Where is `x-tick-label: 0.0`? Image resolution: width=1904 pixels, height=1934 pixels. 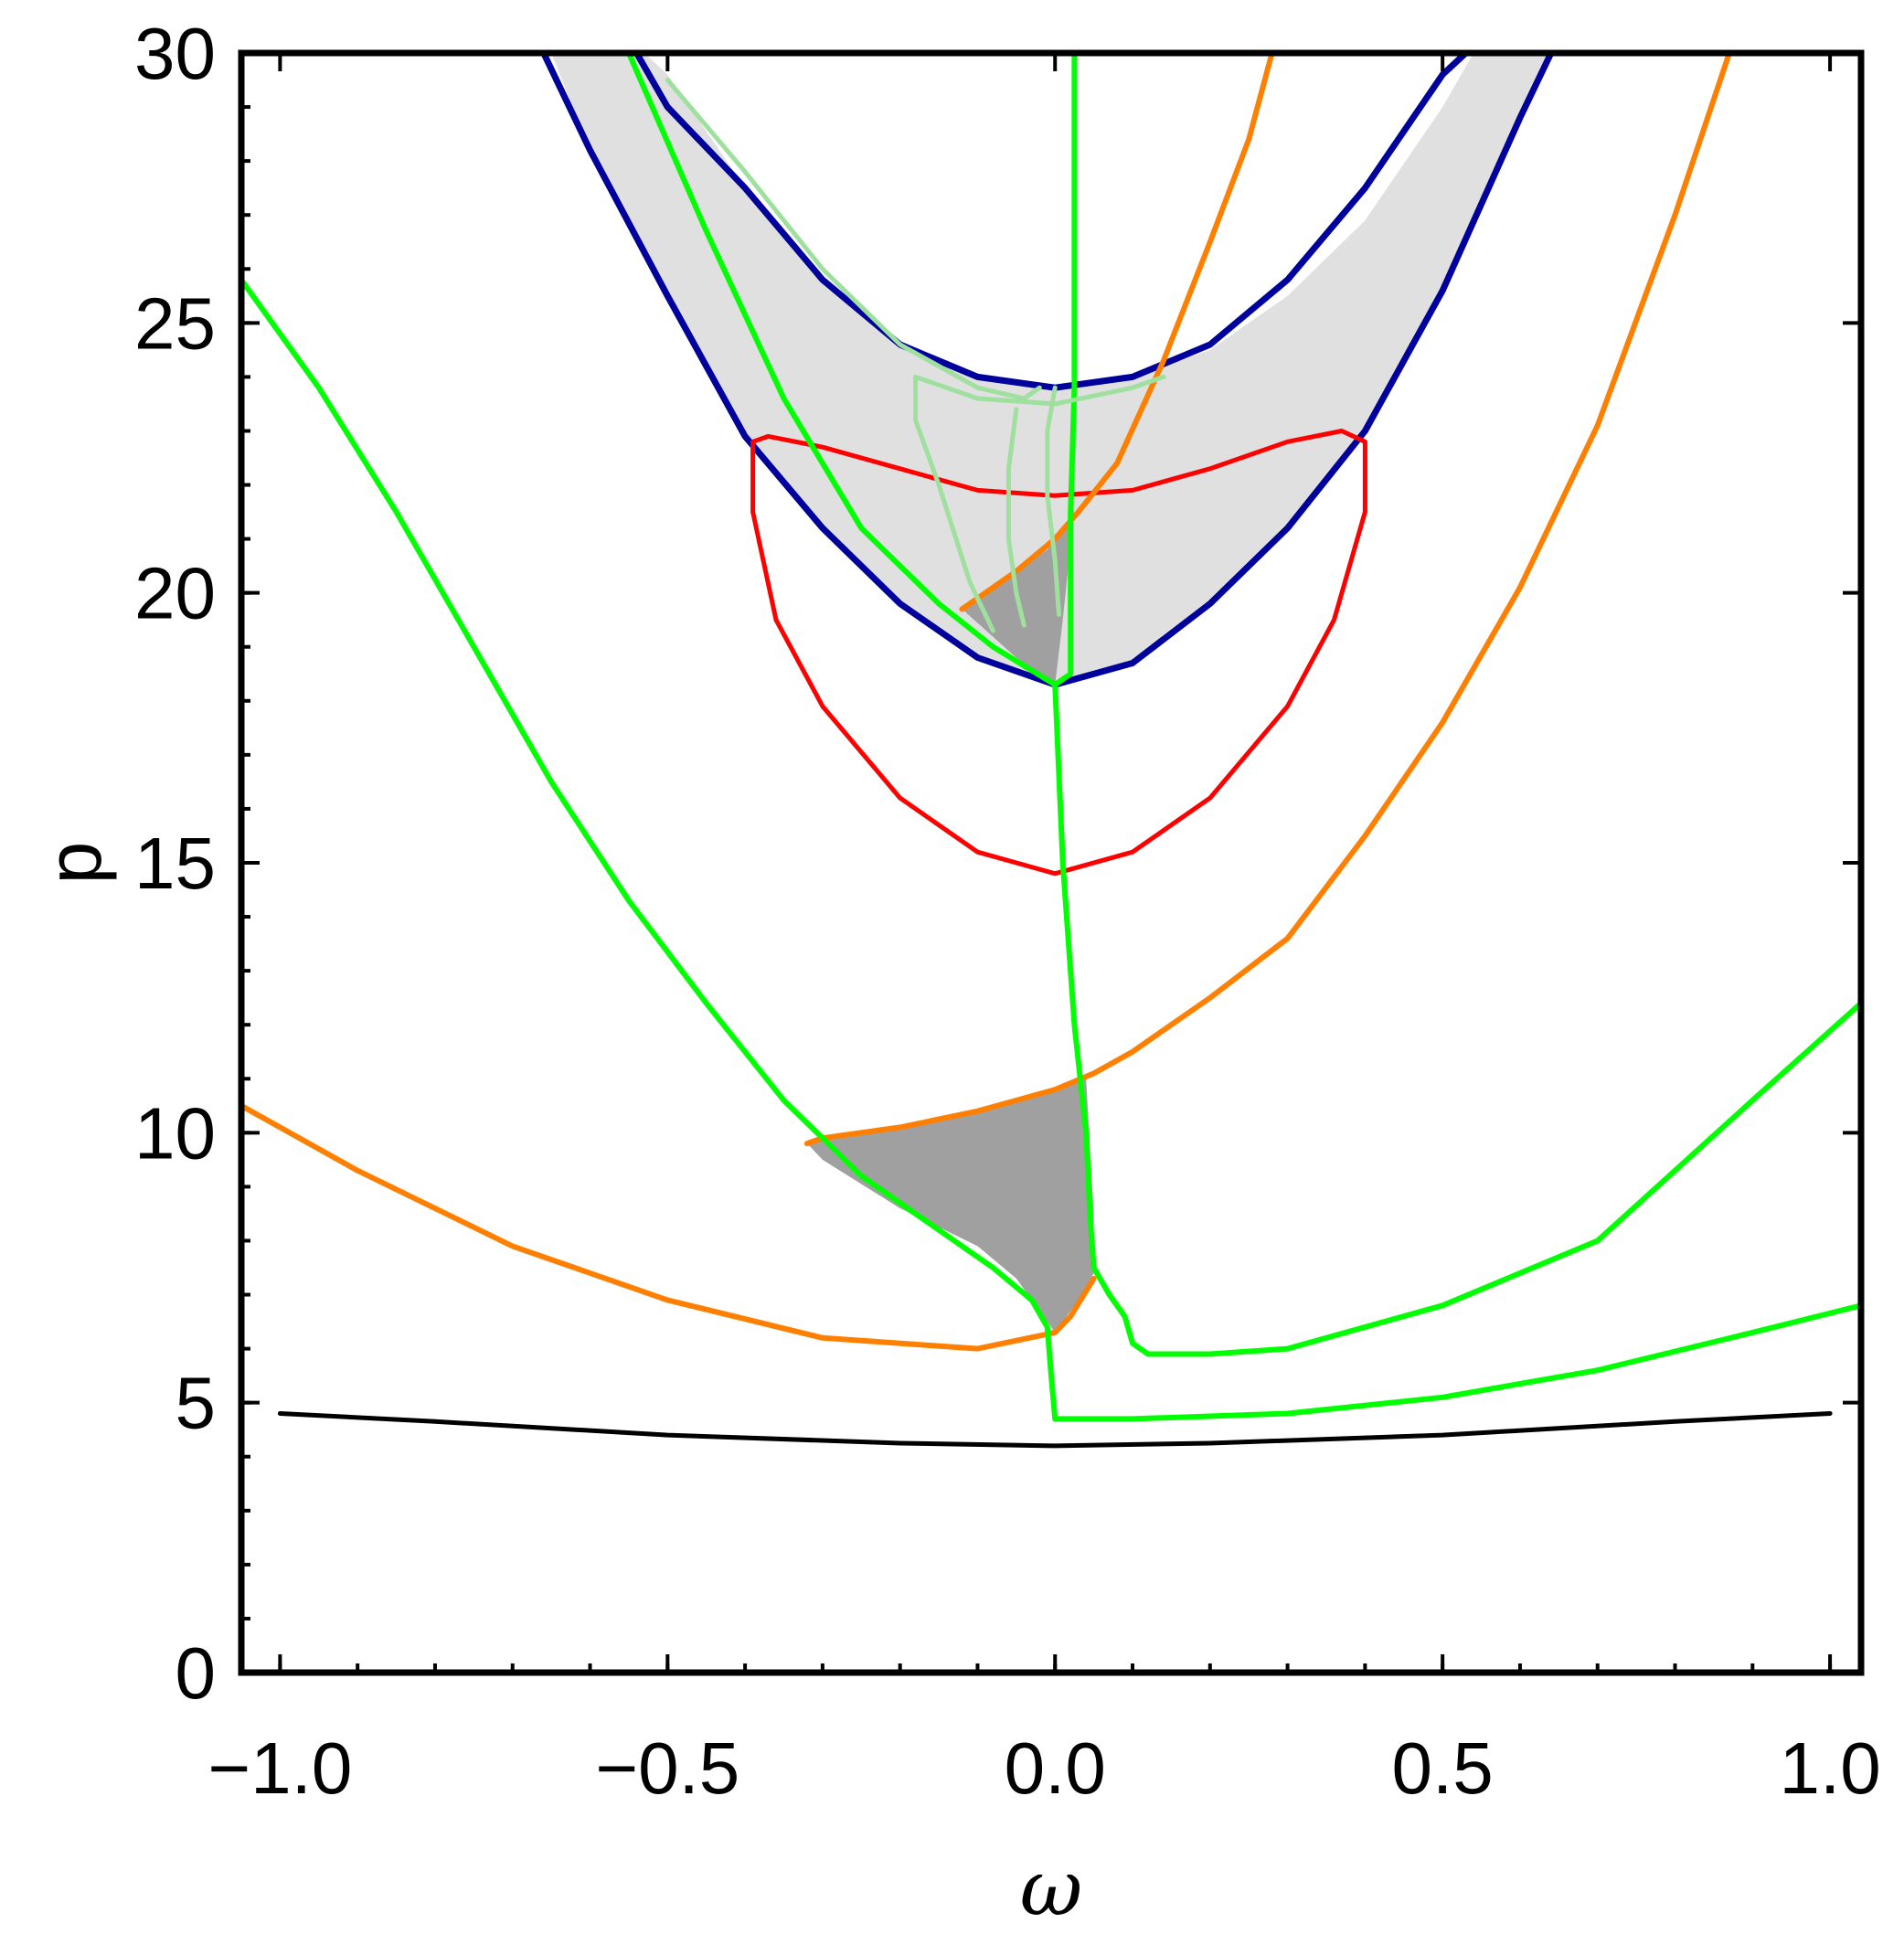 x-tick-label: 0.0 is located at coordinates (1055, 1768).